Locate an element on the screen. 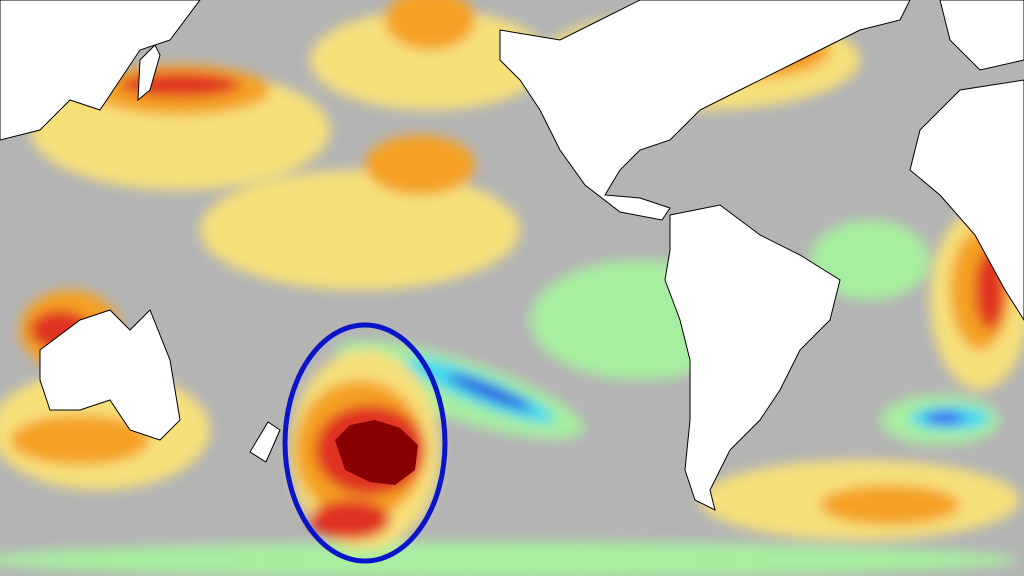  highlight-circle is located at coordinates (365, 443).